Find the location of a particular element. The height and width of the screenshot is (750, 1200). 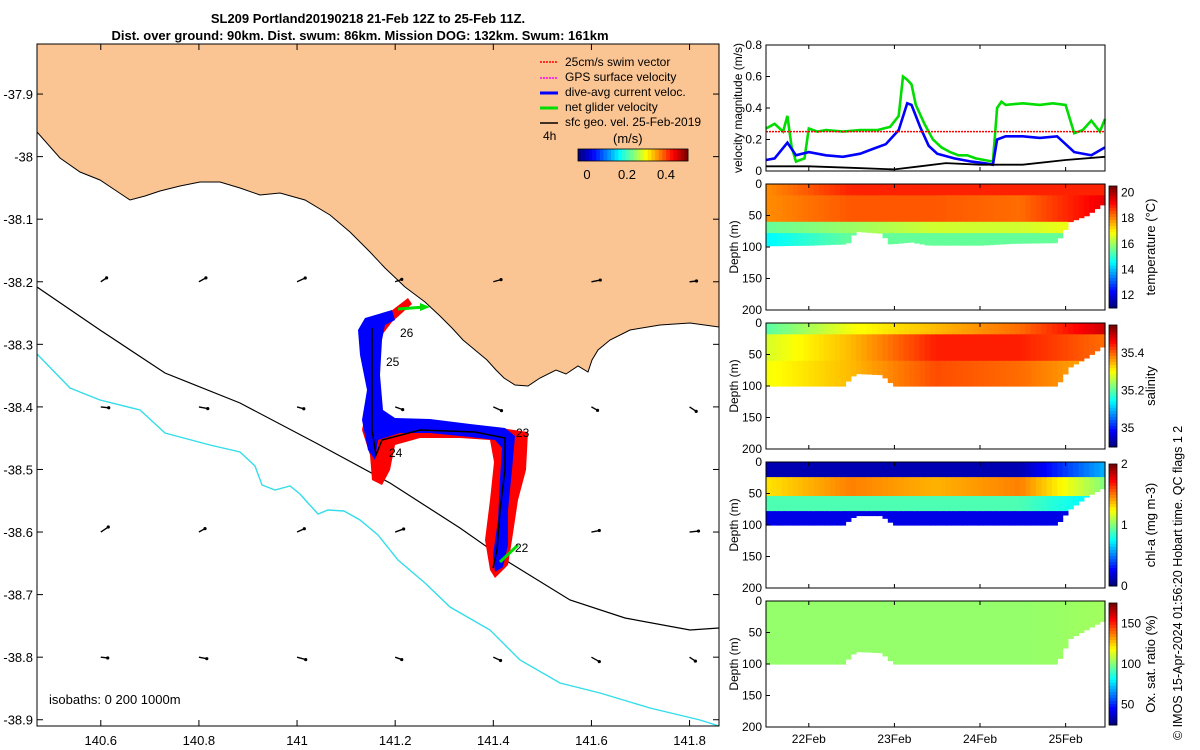

map-y-tick-label: -38.8 is located at coordinates (18, 657).